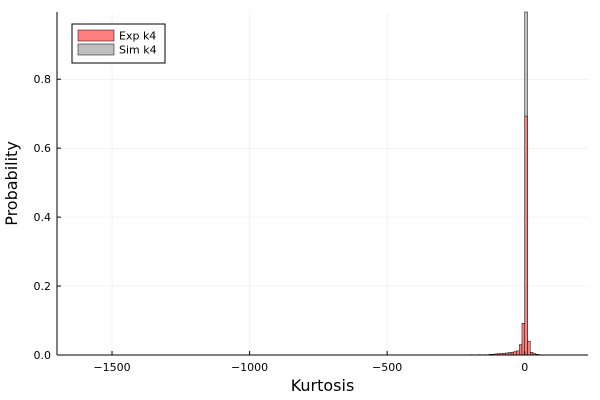 The image size is (600, 400). Describe the element at coordinates (43, 355) in the screenshot. I see `y-tick-label: 0.0` at that location.